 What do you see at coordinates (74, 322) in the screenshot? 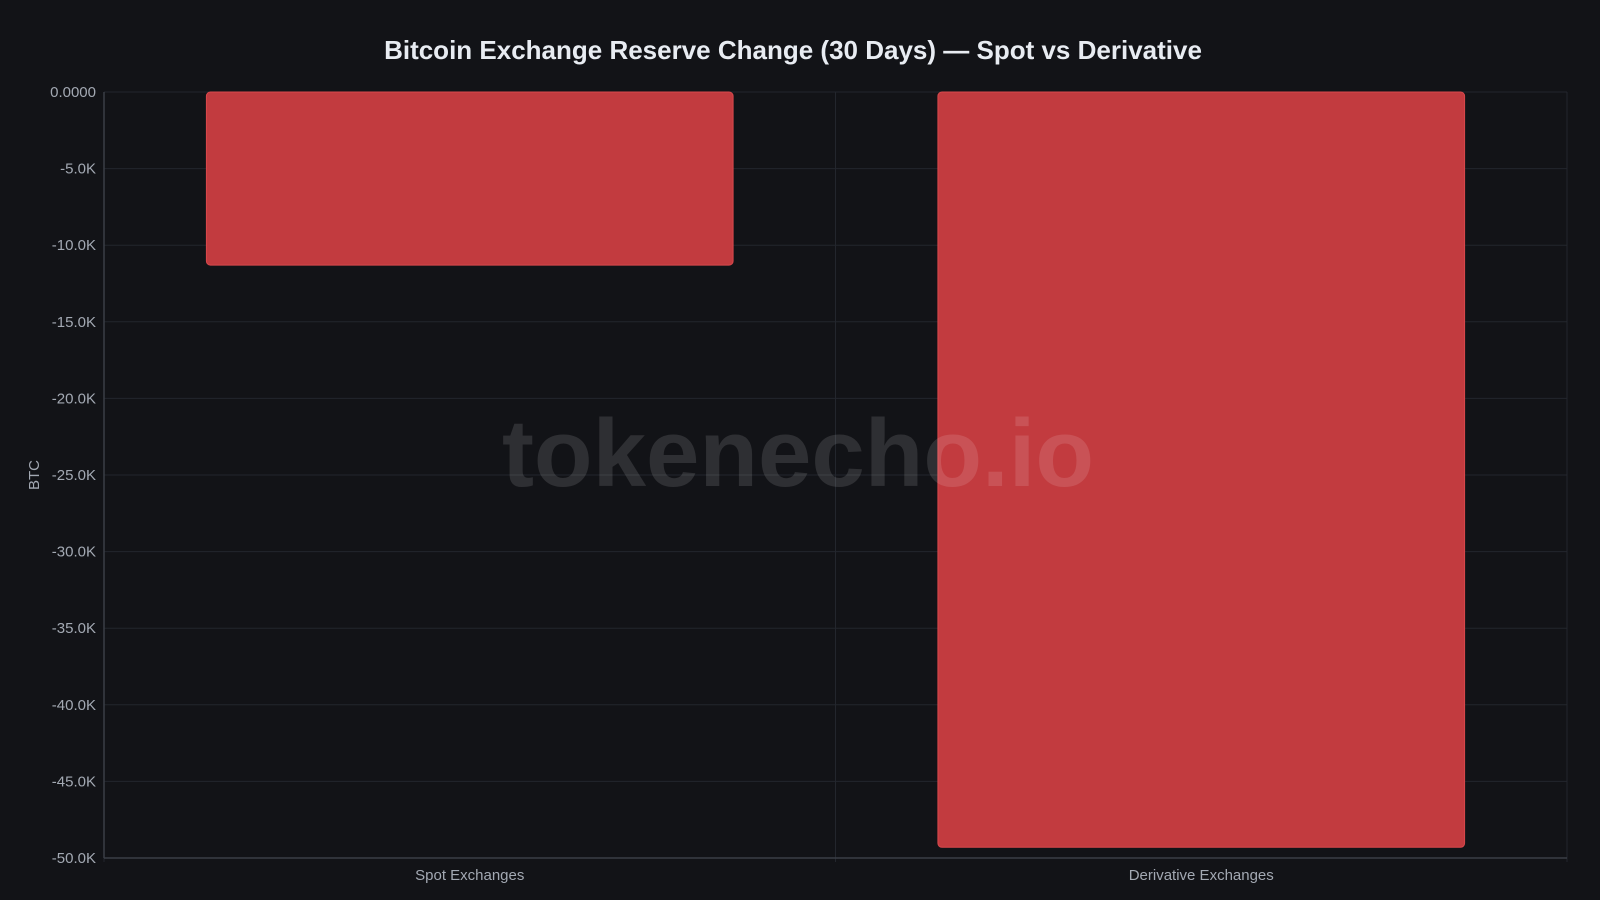
I see `y-tick-label: -15.0K` at bounding box center [74, 322].